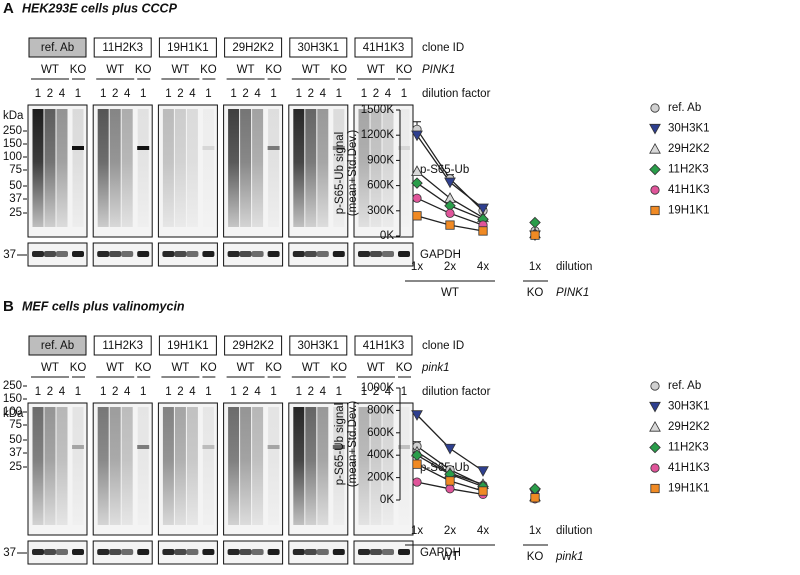 Image resolution: width=800 pixels, height=575 pixels. What do you see at coordinates (13, 116) in the screenshot?
I see `kda-label: kDa` at bounding box center [13, 116].